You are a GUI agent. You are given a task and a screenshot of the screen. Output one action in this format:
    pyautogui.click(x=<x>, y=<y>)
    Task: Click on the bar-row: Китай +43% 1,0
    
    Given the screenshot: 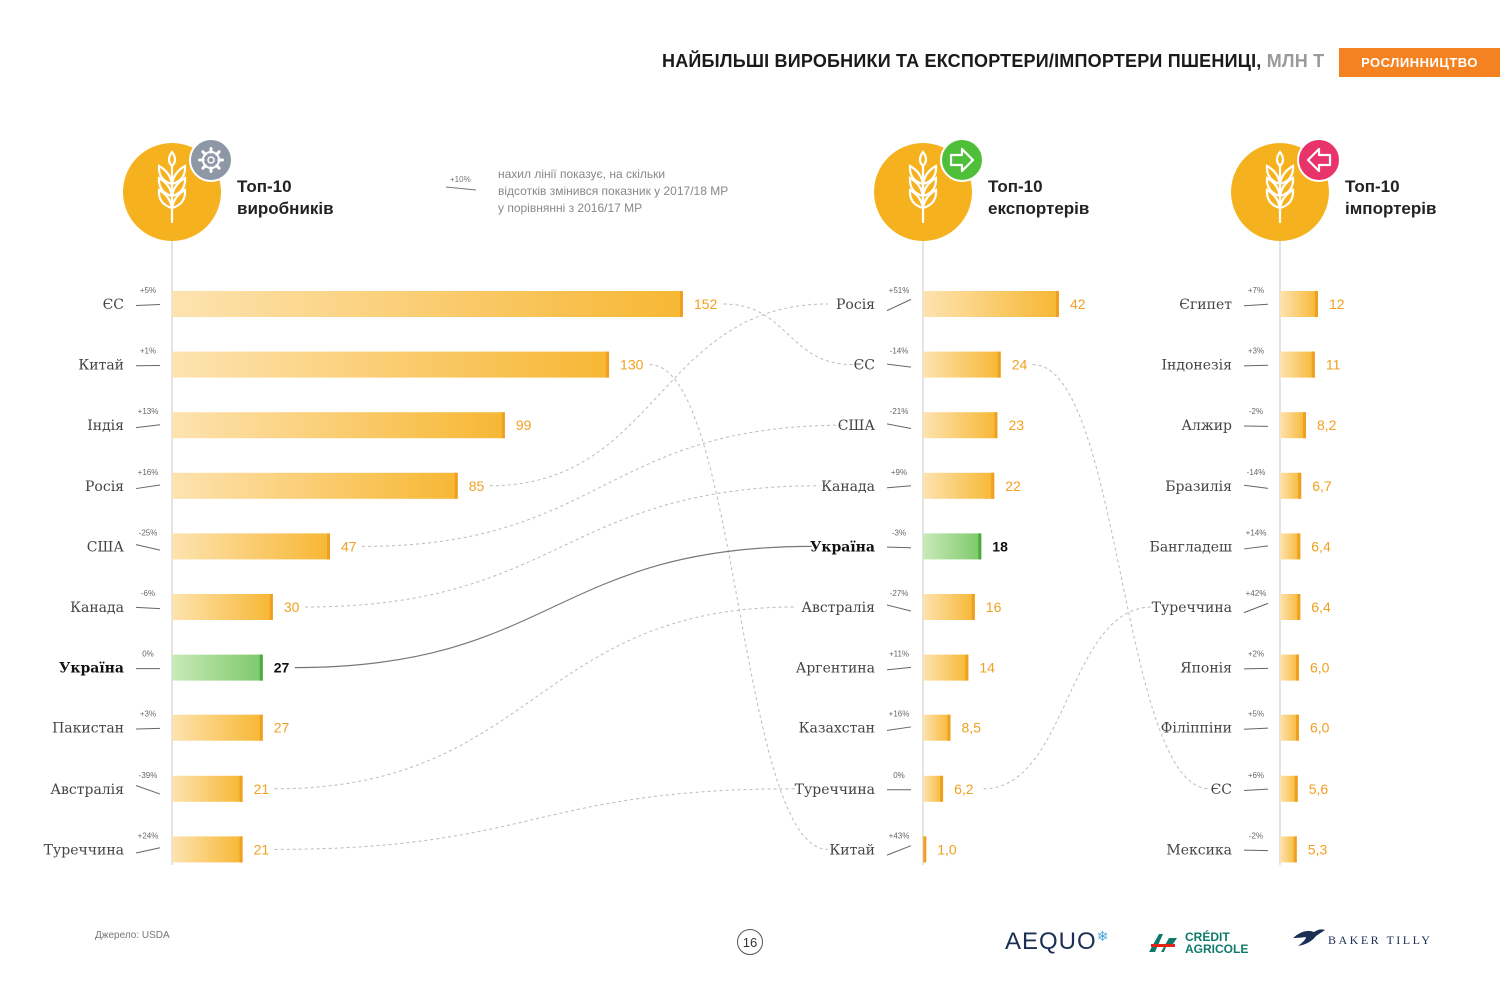 What is the action you would take?
    pyautogui.click(x=893, y=847)
    